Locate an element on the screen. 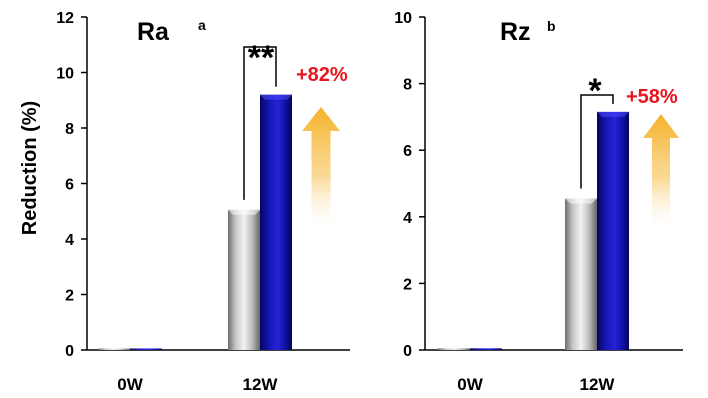  panel-title: Ra is located at coordinates (153, 32).